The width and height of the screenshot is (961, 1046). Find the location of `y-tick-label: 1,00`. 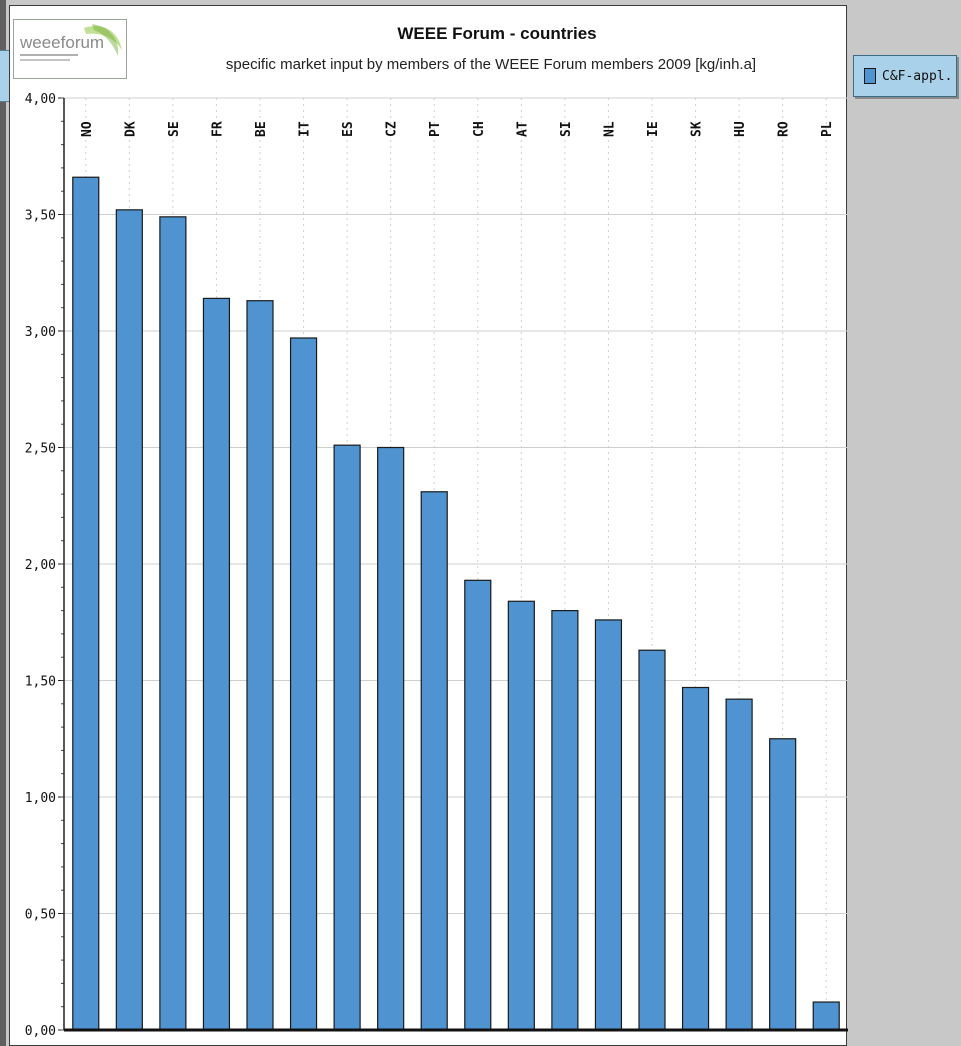

y-tick-label: 1,00 is located at coordinates (40, 798).